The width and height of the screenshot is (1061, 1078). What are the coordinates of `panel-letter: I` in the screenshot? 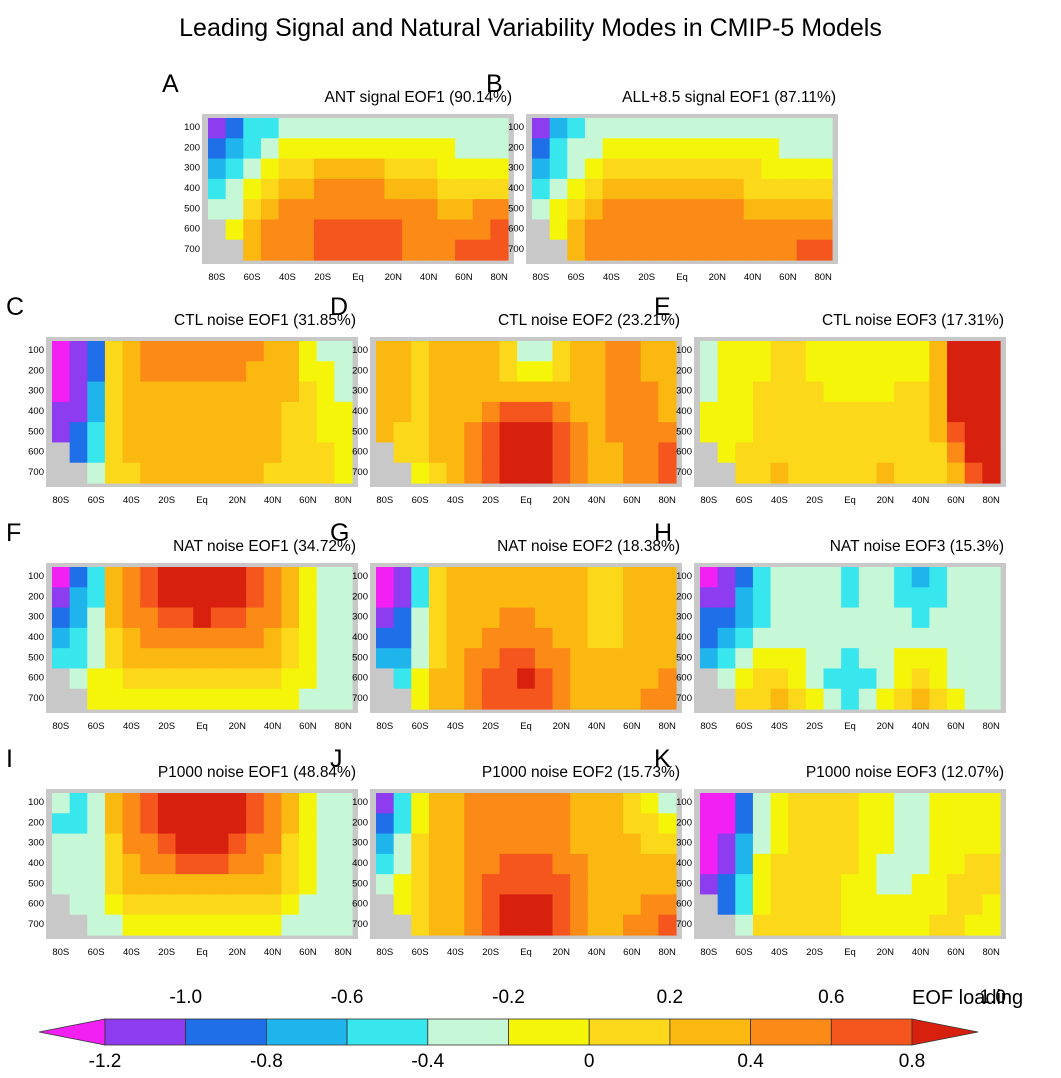 It's located at (9, 759).